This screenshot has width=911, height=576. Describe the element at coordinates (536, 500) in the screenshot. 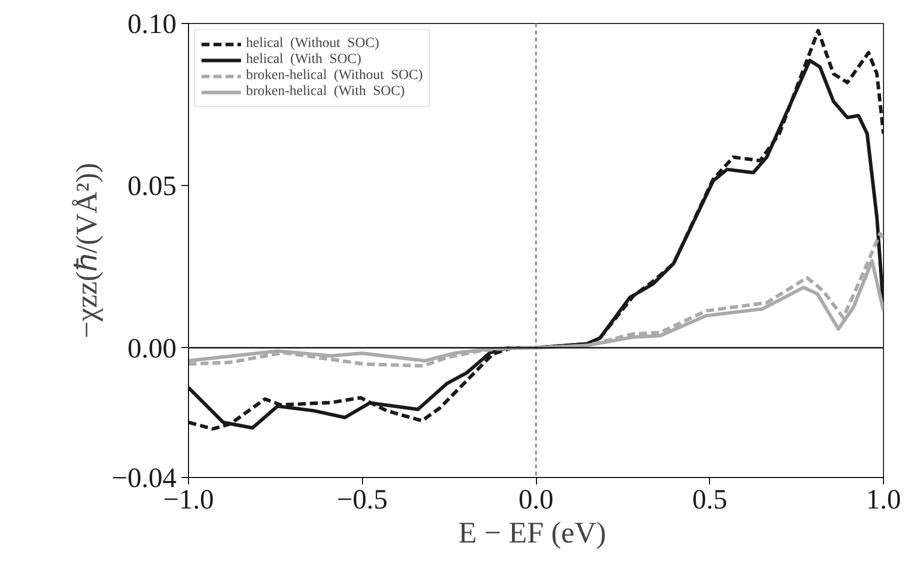

I see `x-tick-label: 0.0` at that location.